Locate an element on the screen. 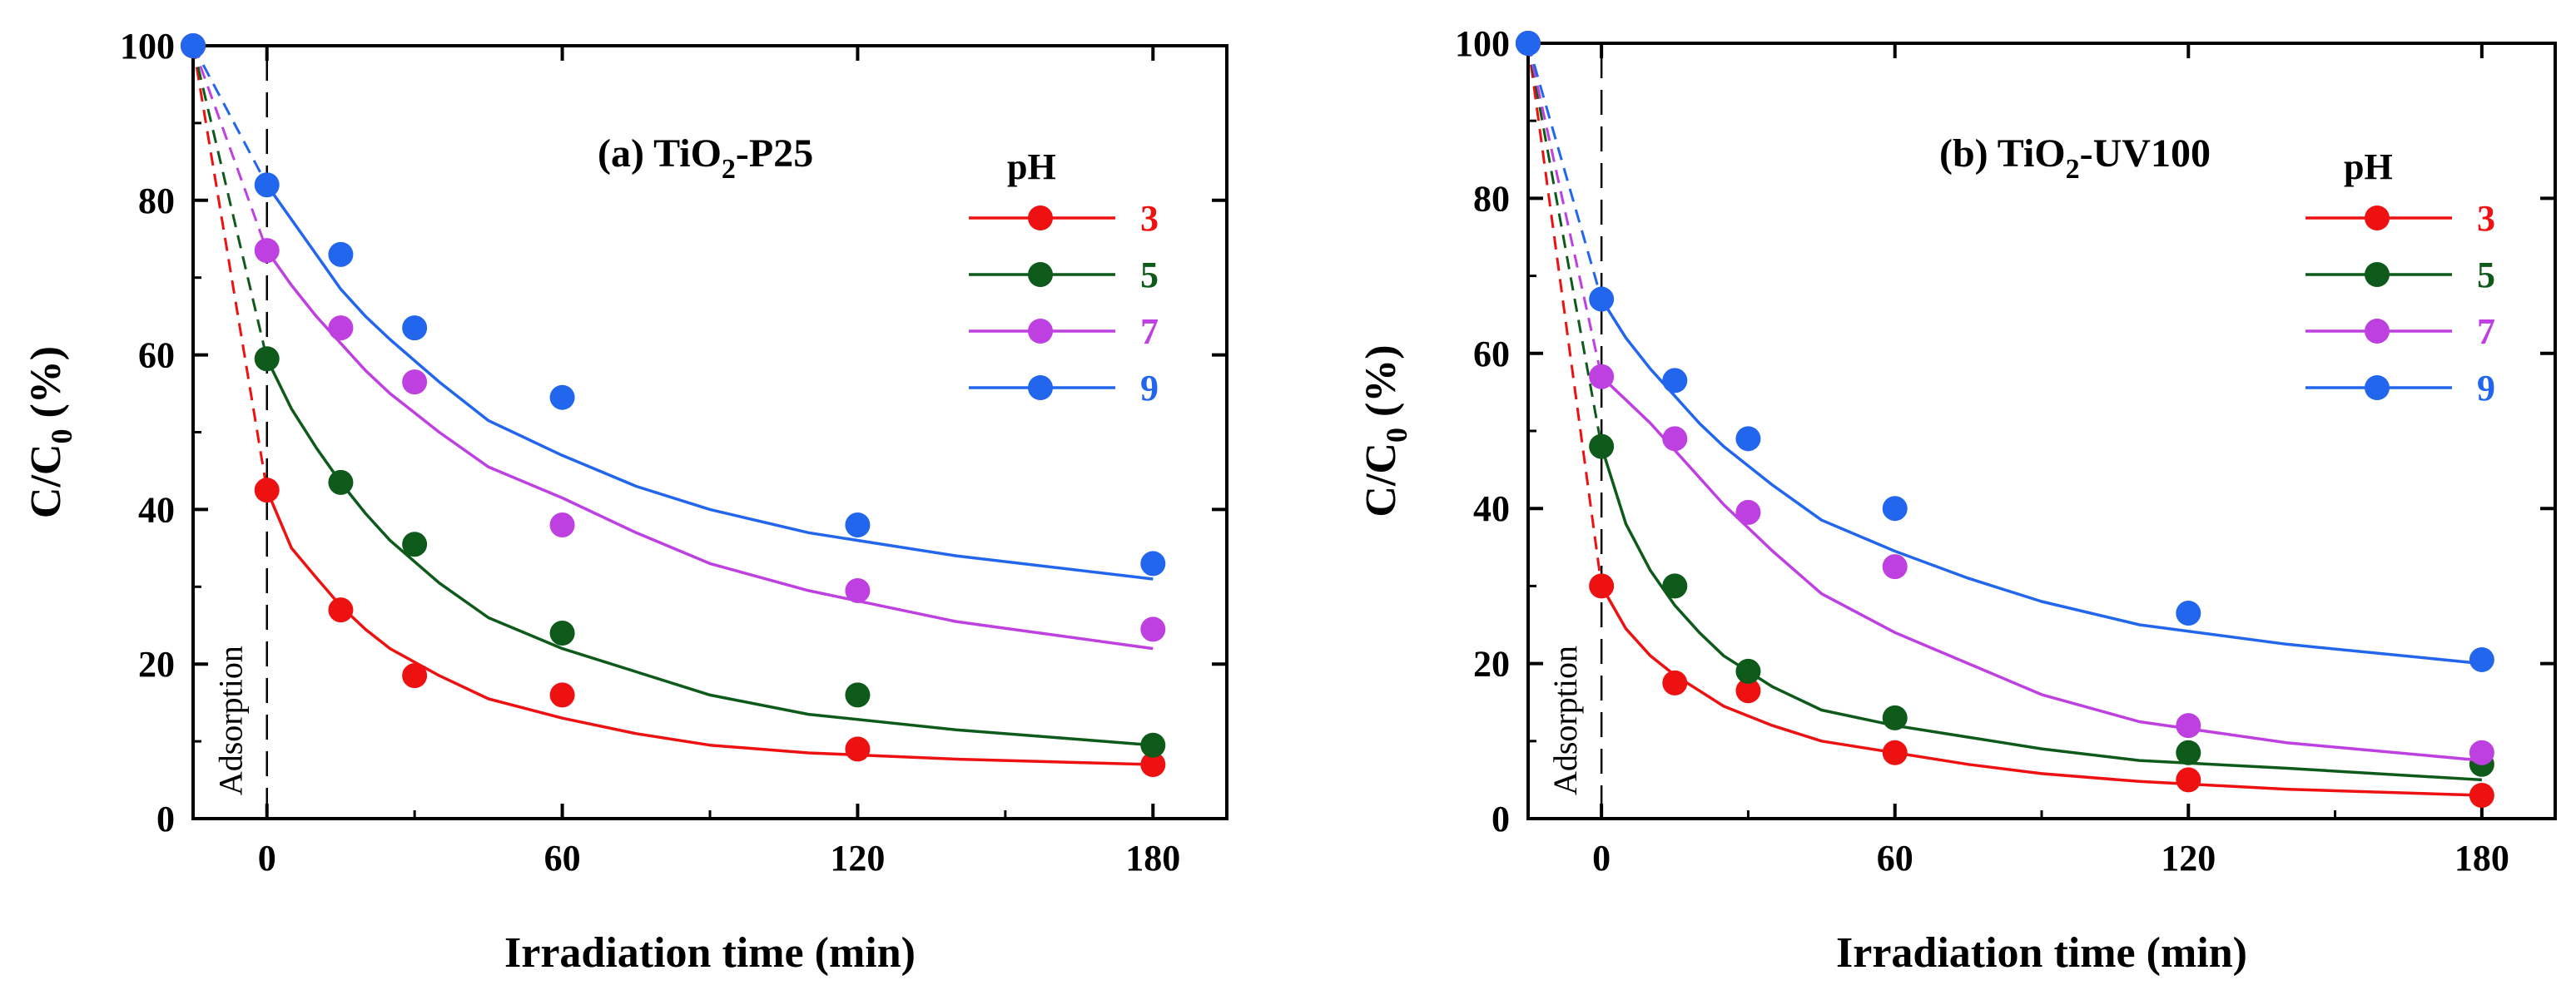 Image resolution: width=2576 pixels, height=995 pixels. panel-title-subscript: 2 is located at coordinates (2073, 169).